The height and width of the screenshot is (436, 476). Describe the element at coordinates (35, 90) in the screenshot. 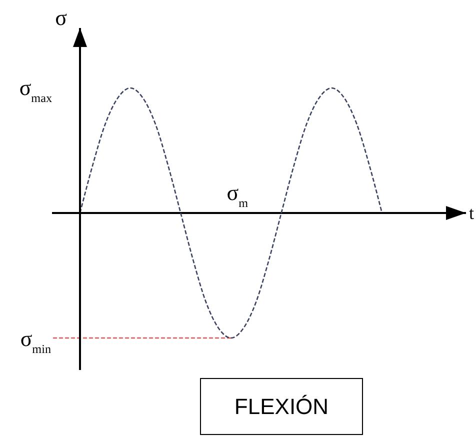

I see `text: σ$_{max}$` at that location.